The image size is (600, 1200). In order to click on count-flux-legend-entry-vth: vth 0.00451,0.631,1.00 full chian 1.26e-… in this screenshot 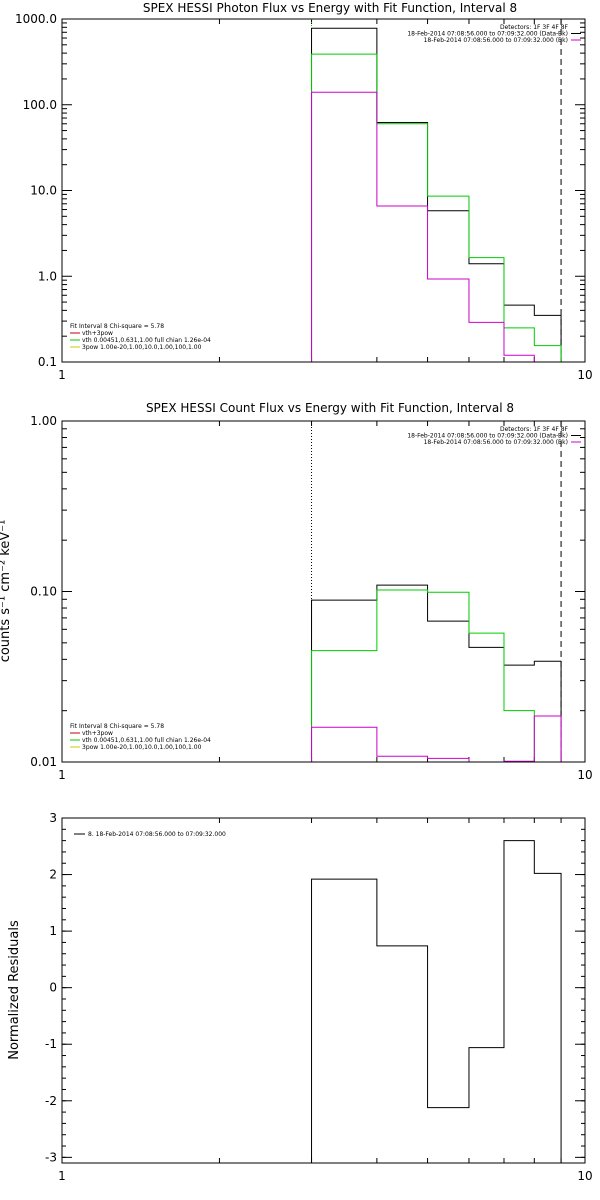, I will do `click(146, 740)`.